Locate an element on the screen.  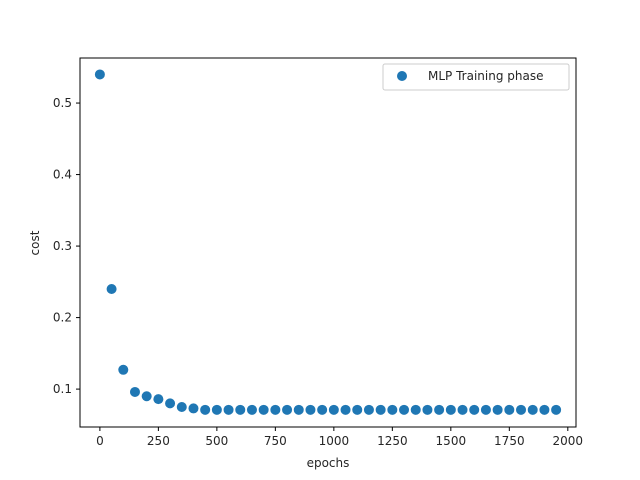
x-tick-label: 1250 is located at coordinates (392, 441).